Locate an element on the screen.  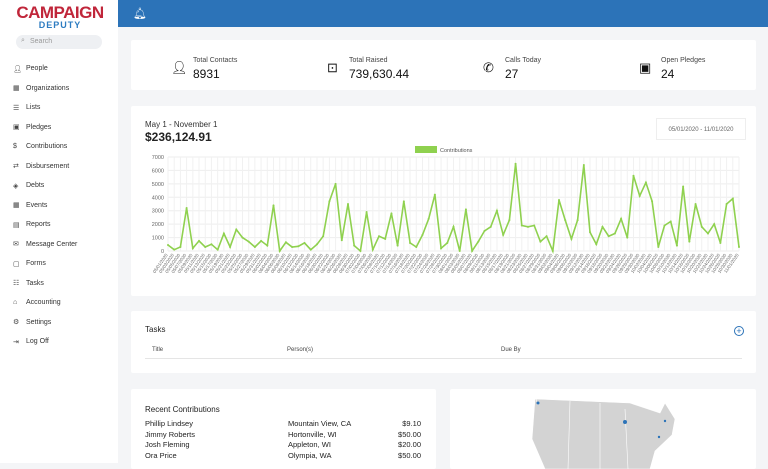
contribution-row: Jimmy Roberts Hortonville, WI $50.00 is located at coordinates (283, 435).